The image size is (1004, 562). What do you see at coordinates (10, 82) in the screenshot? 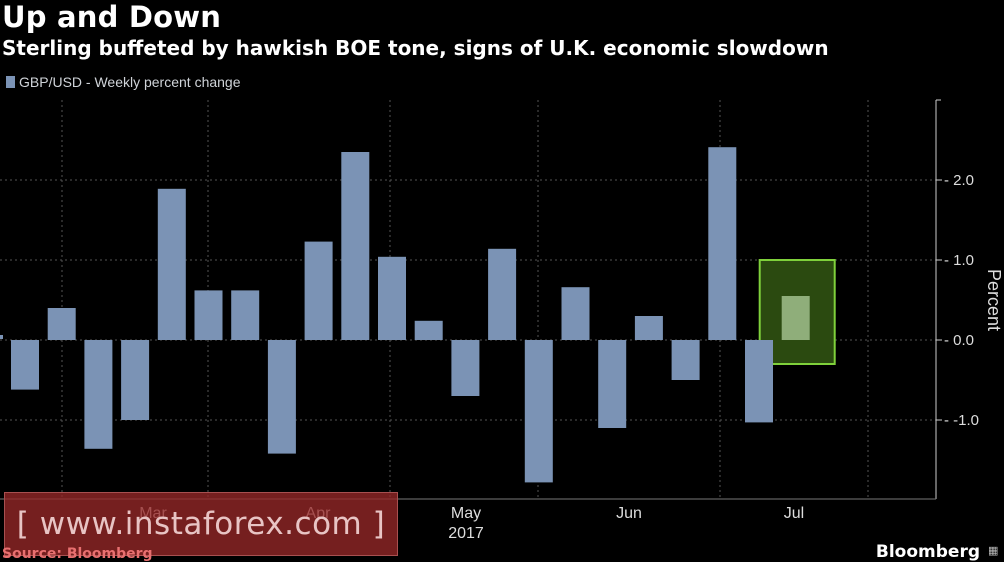
I see `legend-swatch` at bounding box center [10, 82].